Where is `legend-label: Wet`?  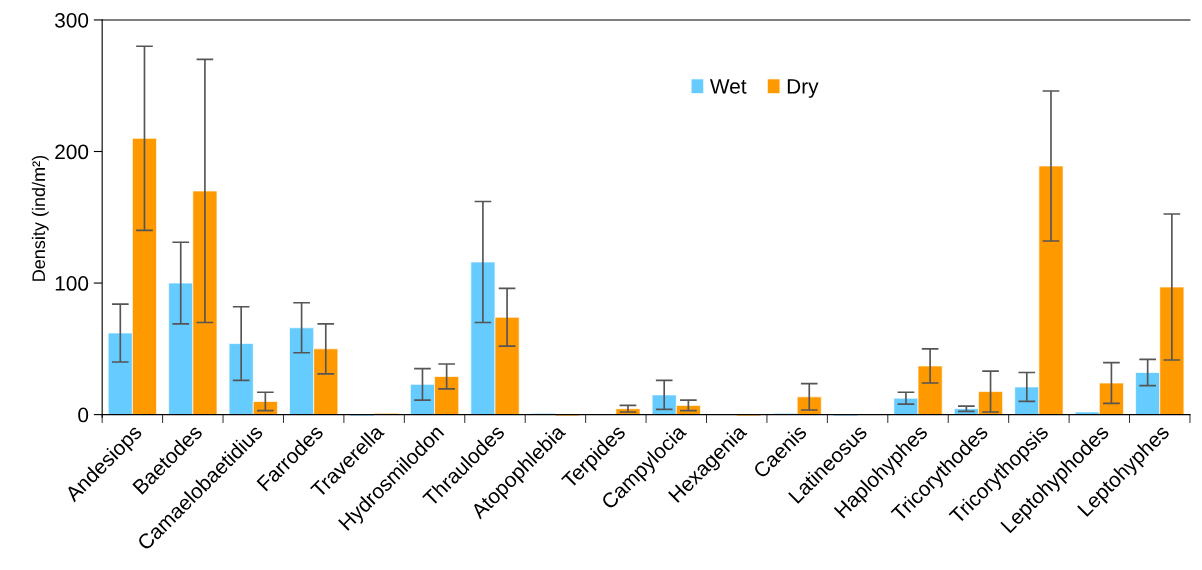 legend-label: Wet is located at coordinates (728, 86).